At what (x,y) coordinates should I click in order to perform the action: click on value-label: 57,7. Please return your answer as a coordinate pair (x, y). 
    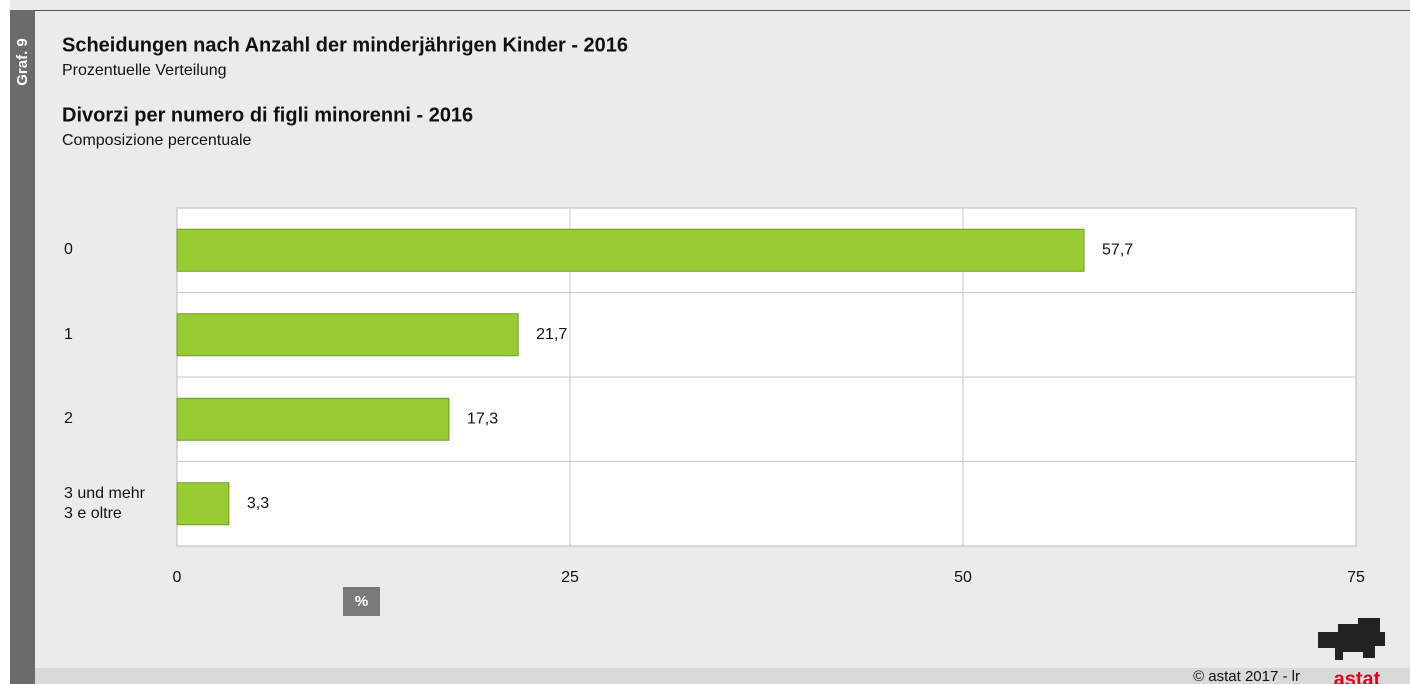
    Looking at the image, I should click on (1117, 249).